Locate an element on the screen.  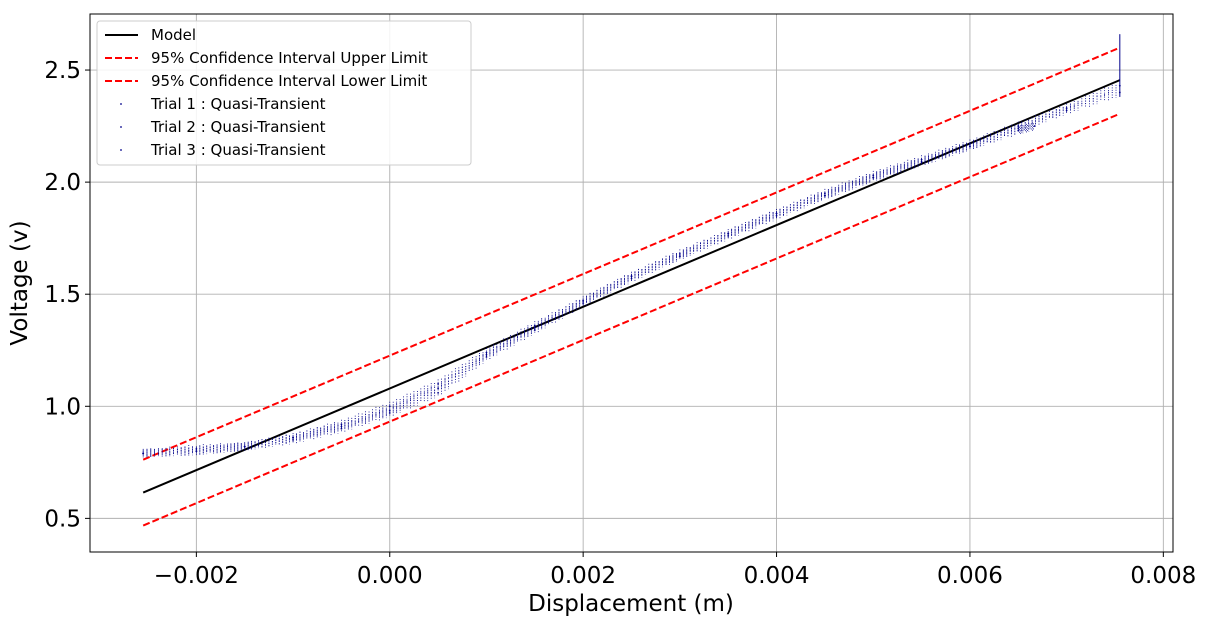
legend-label: Trial 1 : Quasi-Transient is located at coordinates (238, 104).